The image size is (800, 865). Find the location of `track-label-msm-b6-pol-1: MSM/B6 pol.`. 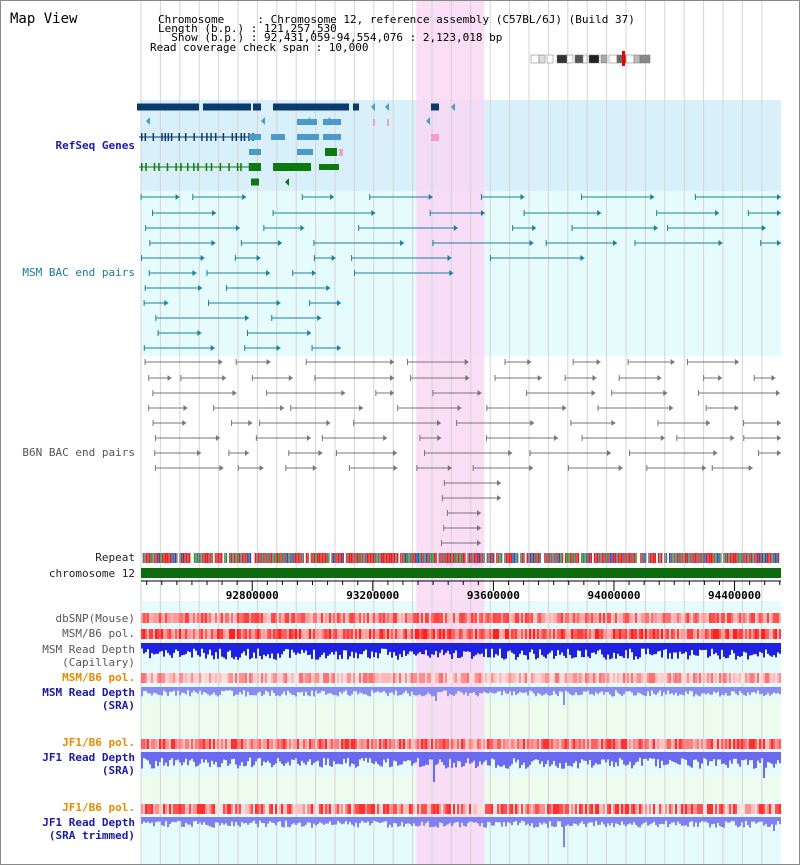

track-label-msm-b6-pol-1: MSM/B6 pol. is located at coordinates (98, 633).